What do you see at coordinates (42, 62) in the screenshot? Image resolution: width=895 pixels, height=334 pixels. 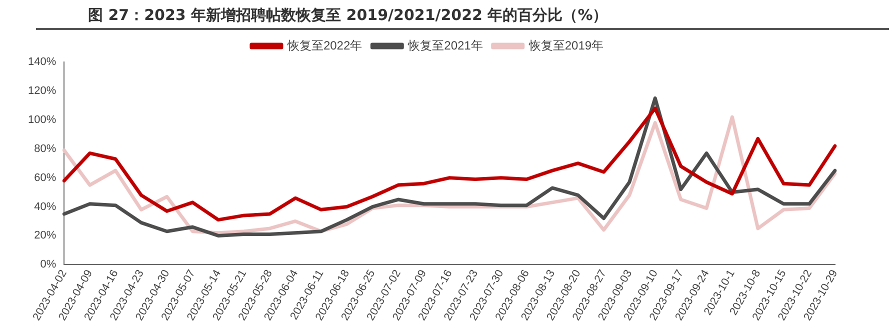 I see `y-tick-label: 140%` at bounding box center [42, 62].